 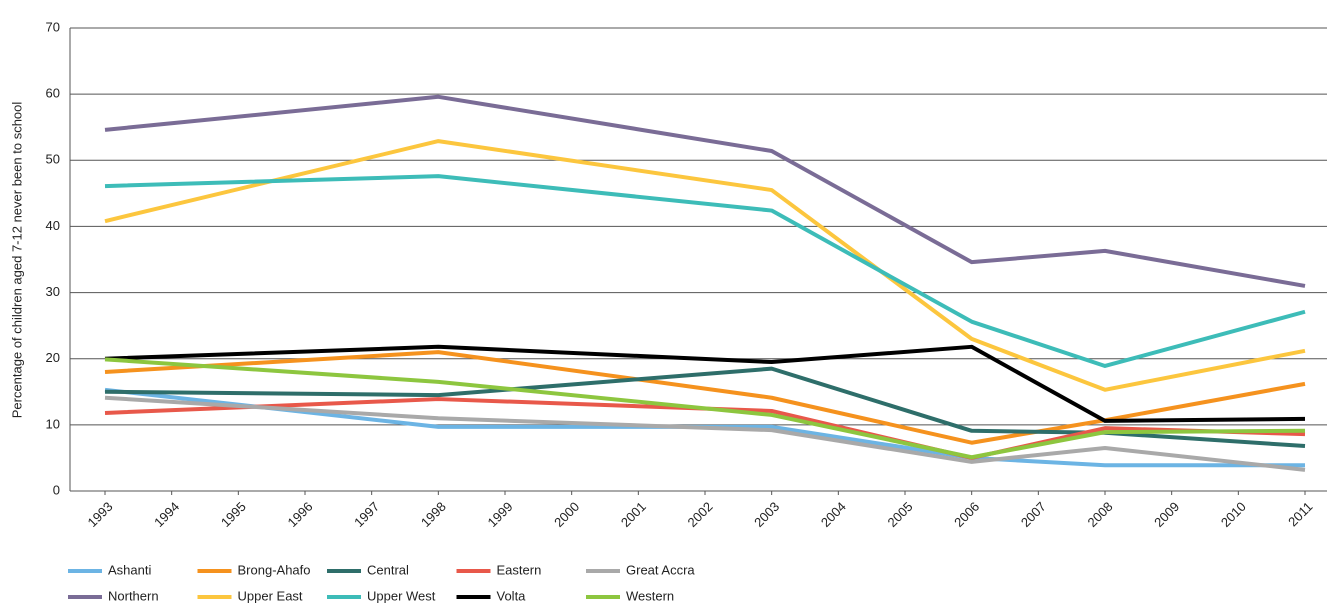 What do you see at coordinates (129, 569) in the screenshot?
I see `legend-label: Ashanti` at bounding box center [129, 569].